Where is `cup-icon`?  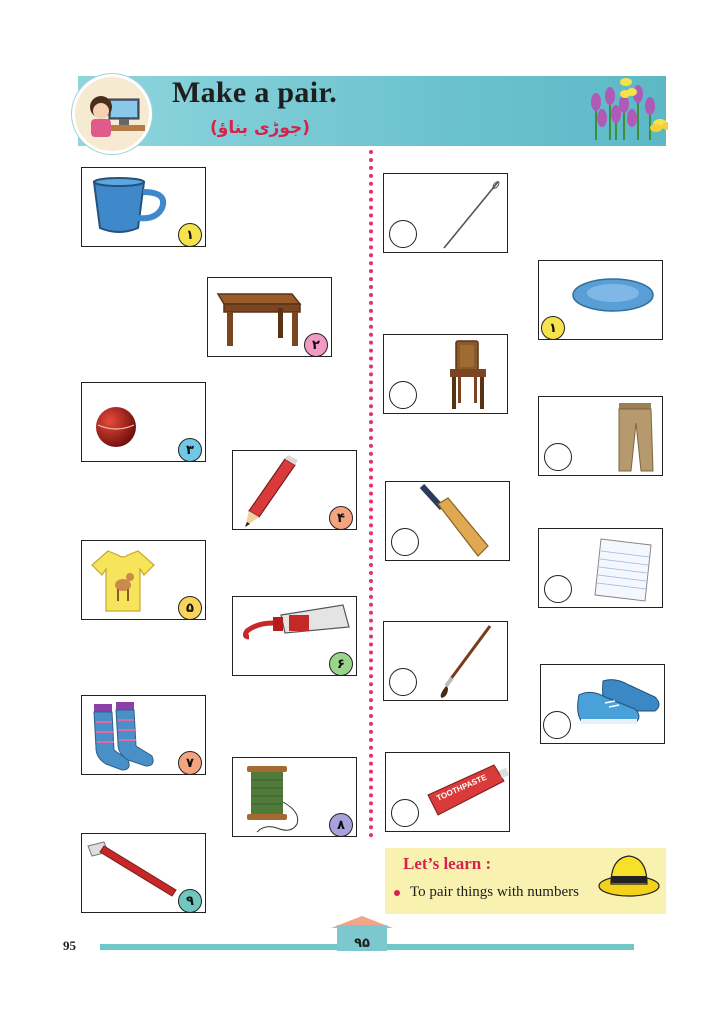 cup-icon is located at coordinates (129, 205).